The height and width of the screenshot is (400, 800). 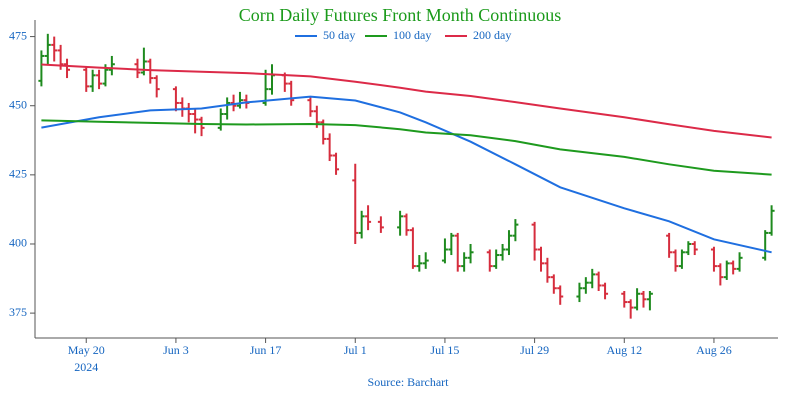 I want to click on x-tick-label: May 20, so click(x=86, y=350).